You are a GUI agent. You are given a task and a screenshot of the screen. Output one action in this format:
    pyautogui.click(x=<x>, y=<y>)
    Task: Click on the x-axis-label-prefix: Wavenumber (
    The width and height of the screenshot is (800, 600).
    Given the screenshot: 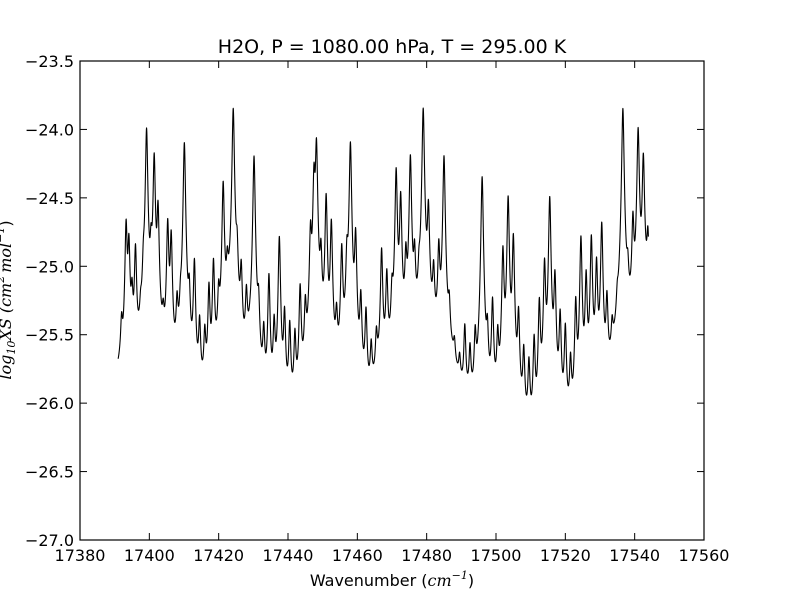 What is the action you would take?
    pyautogui.click(x=369, y=580)
    